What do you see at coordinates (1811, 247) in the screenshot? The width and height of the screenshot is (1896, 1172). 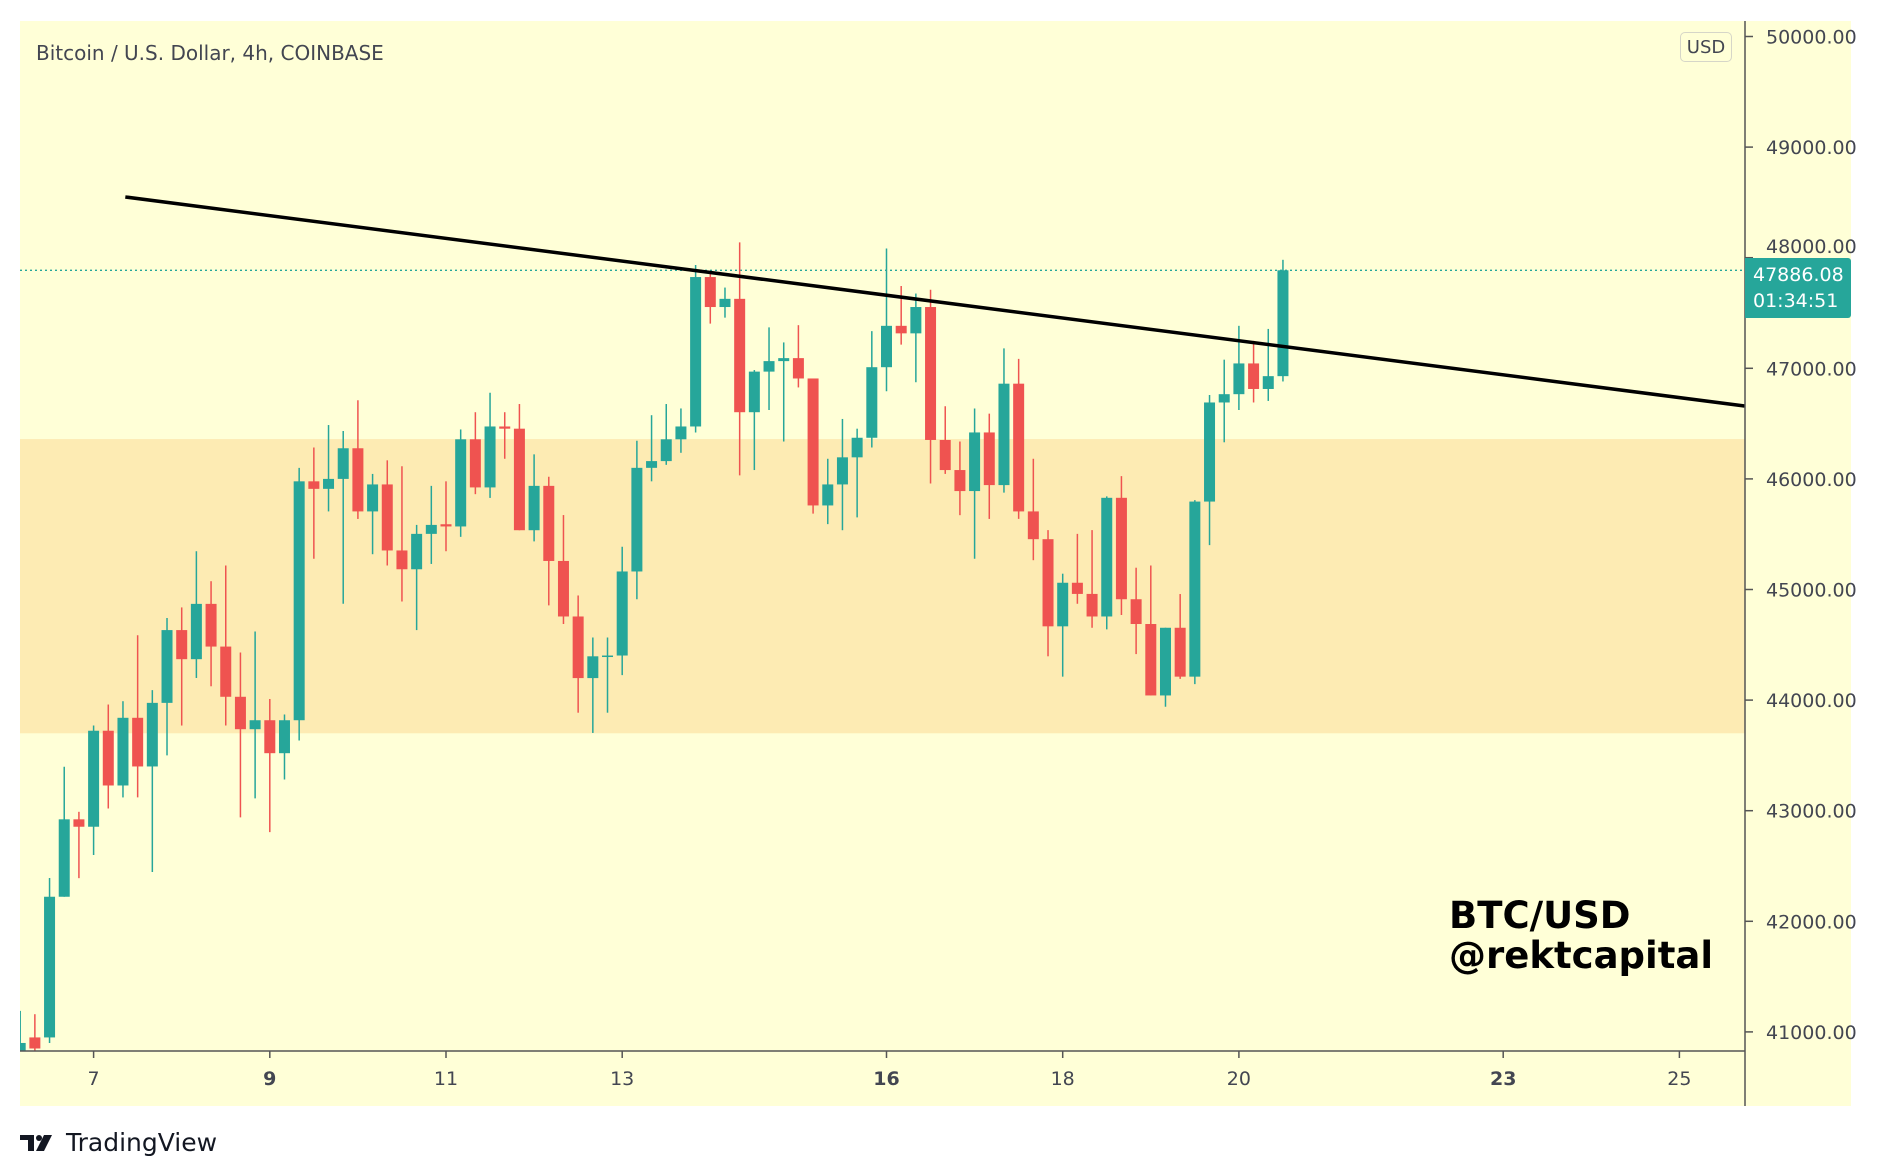 I see `y-tick-label: 48000.00` at bounding box center [1811, 247].